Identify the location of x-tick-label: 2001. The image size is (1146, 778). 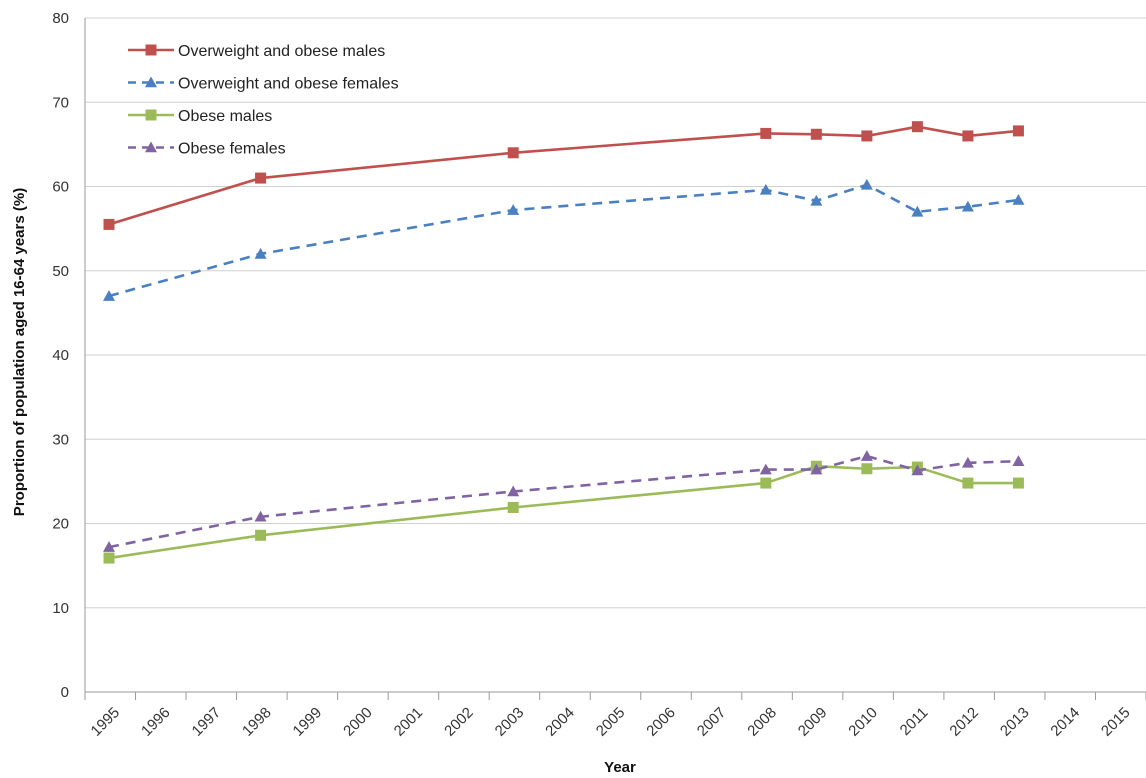
(409, 722).